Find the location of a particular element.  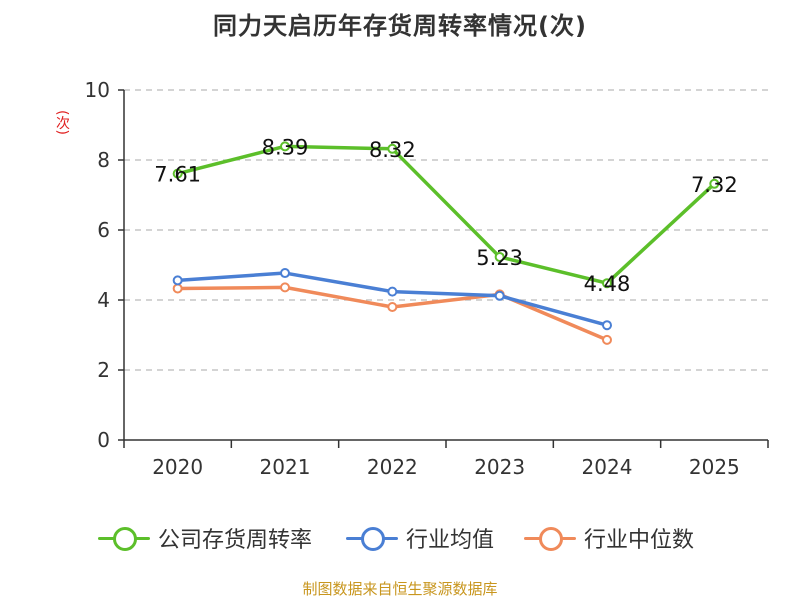

series-1-point-2024 is located at coordinates (607, 325).